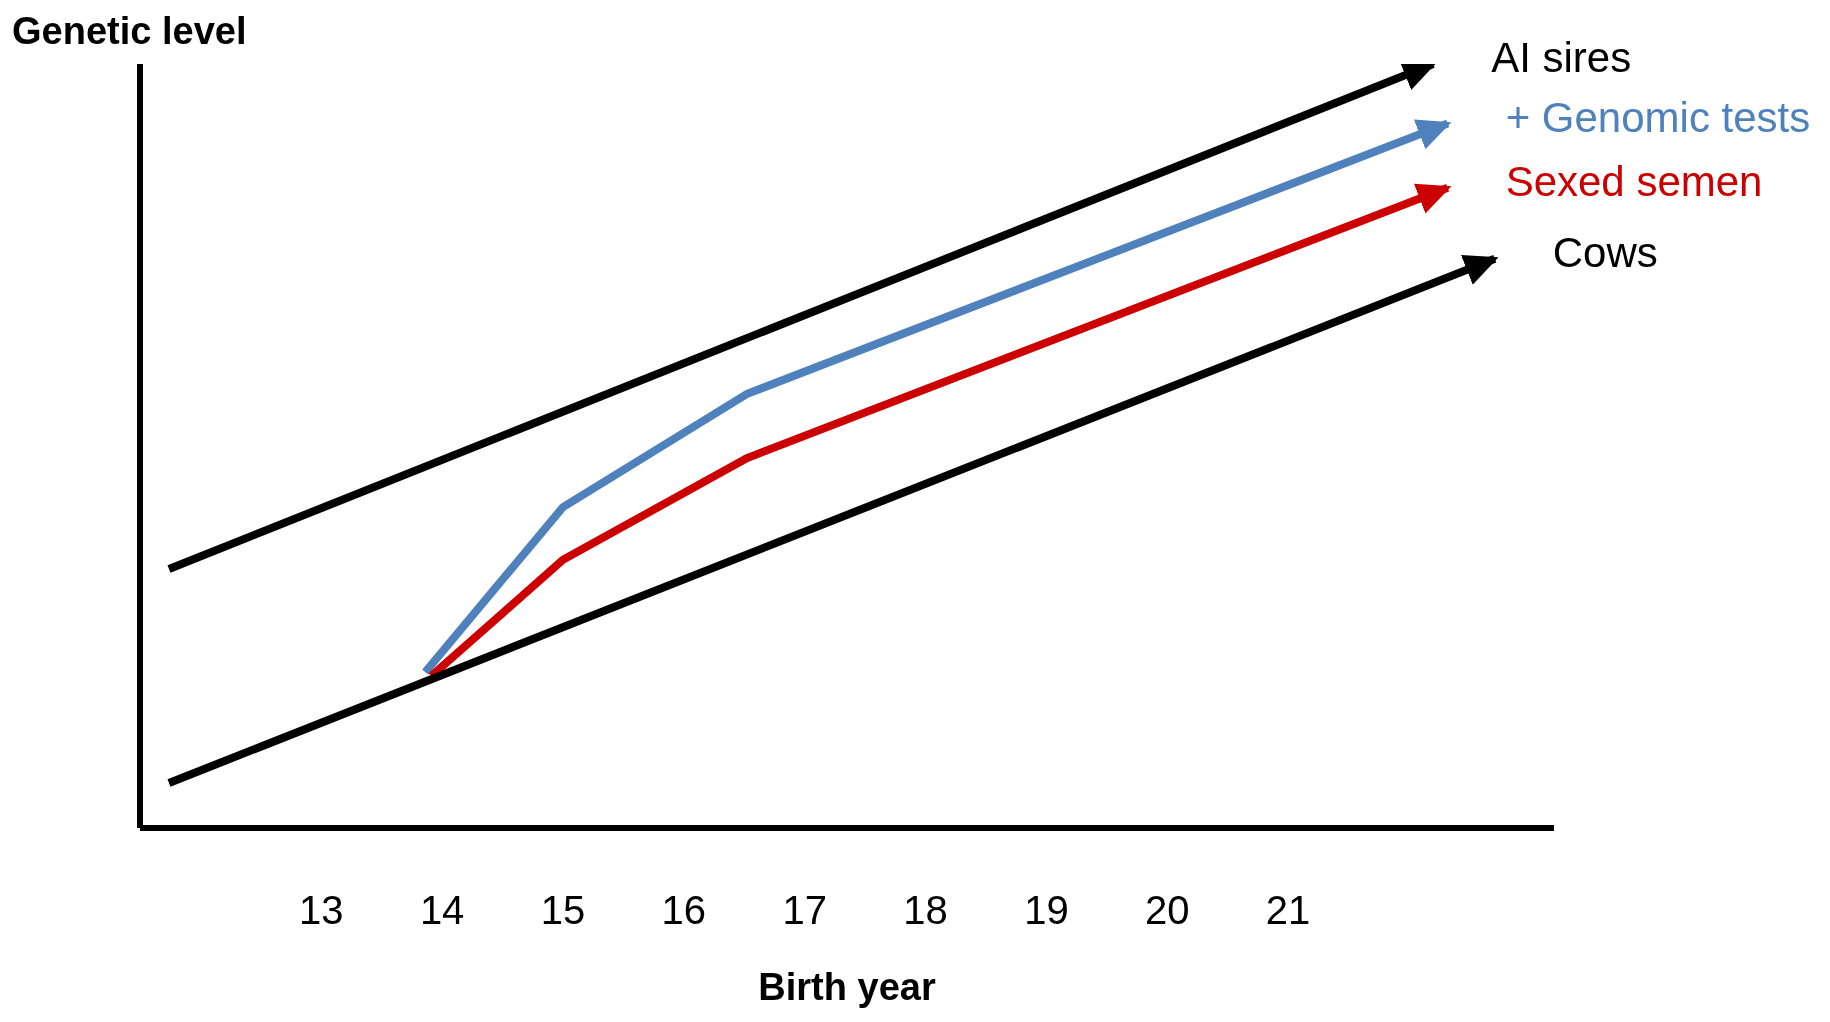  I want to click on x-tick-label: 19, so click(1046, 910).